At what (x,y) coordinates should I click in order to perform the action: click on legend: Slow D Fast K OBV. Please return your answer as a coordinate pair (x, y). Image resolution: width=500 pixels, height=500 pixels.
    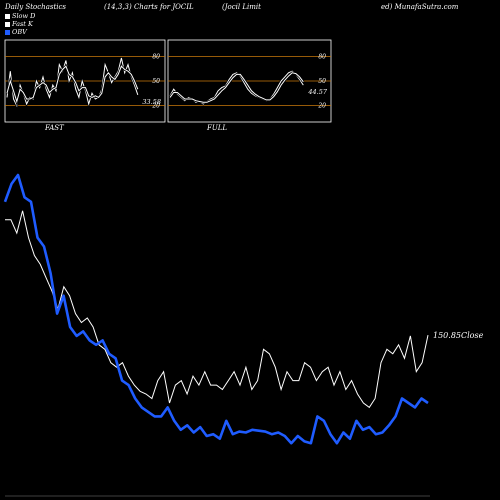
    Looking at the image, I should click on (20, 24).